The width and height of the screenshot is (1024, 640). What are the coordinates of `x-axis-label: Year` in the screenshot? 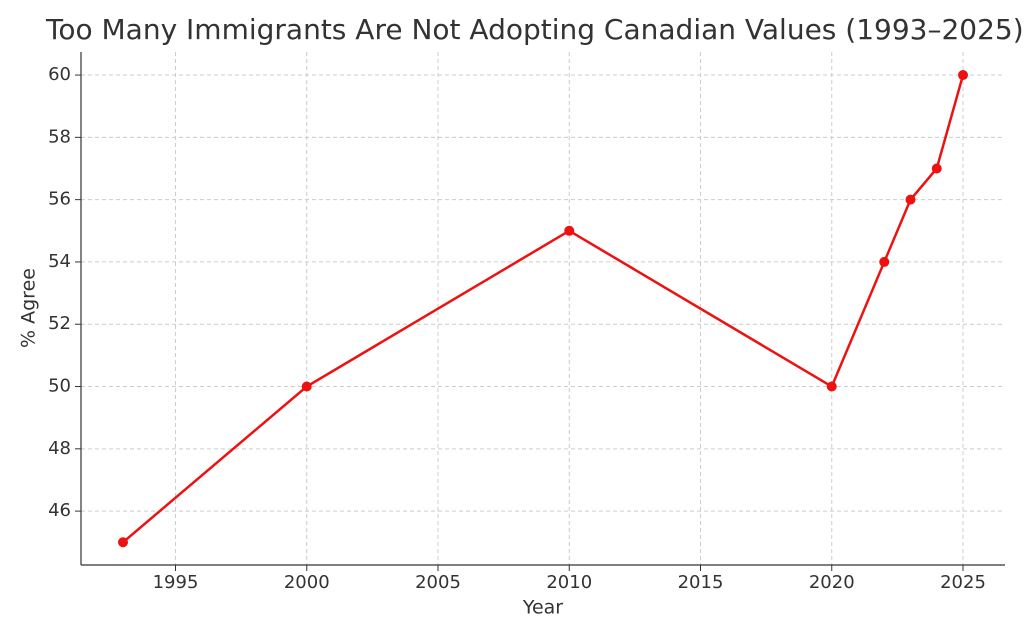 It's located at (542, 608).